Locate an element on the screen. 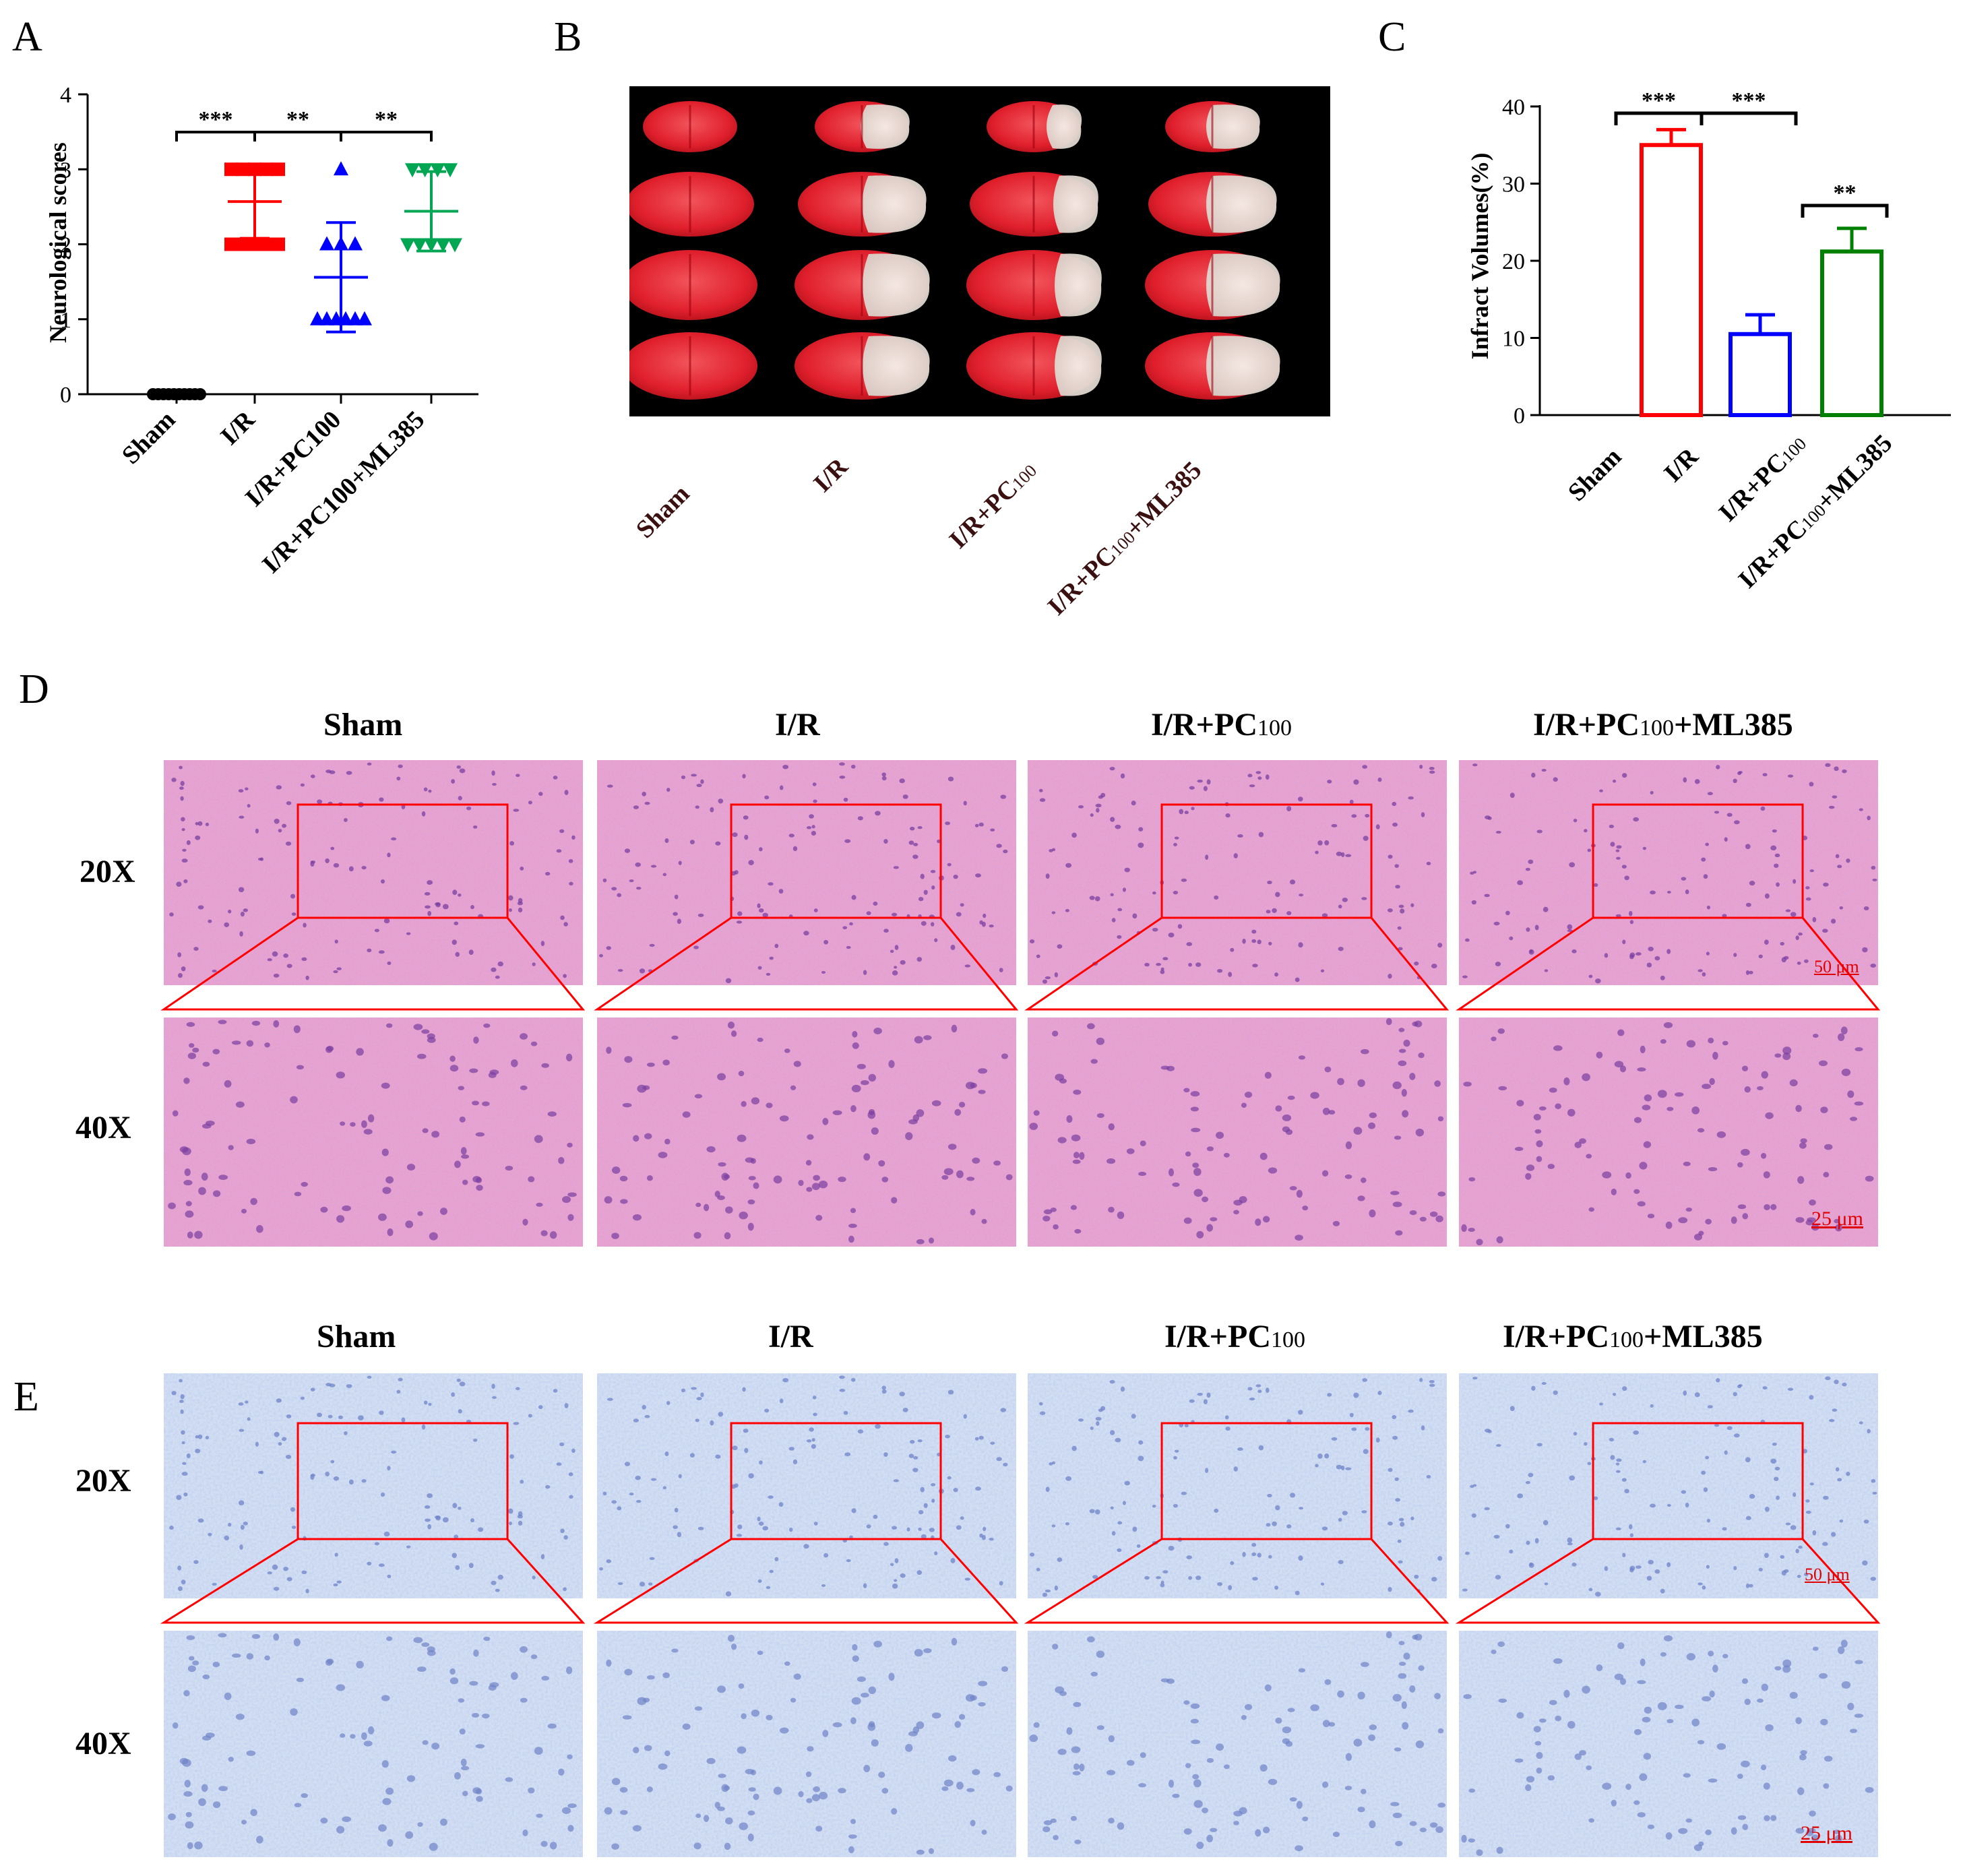 The height and width of the screenshot is (1876, 1963). tissue-texture is located at coordinates (1668, 1485).